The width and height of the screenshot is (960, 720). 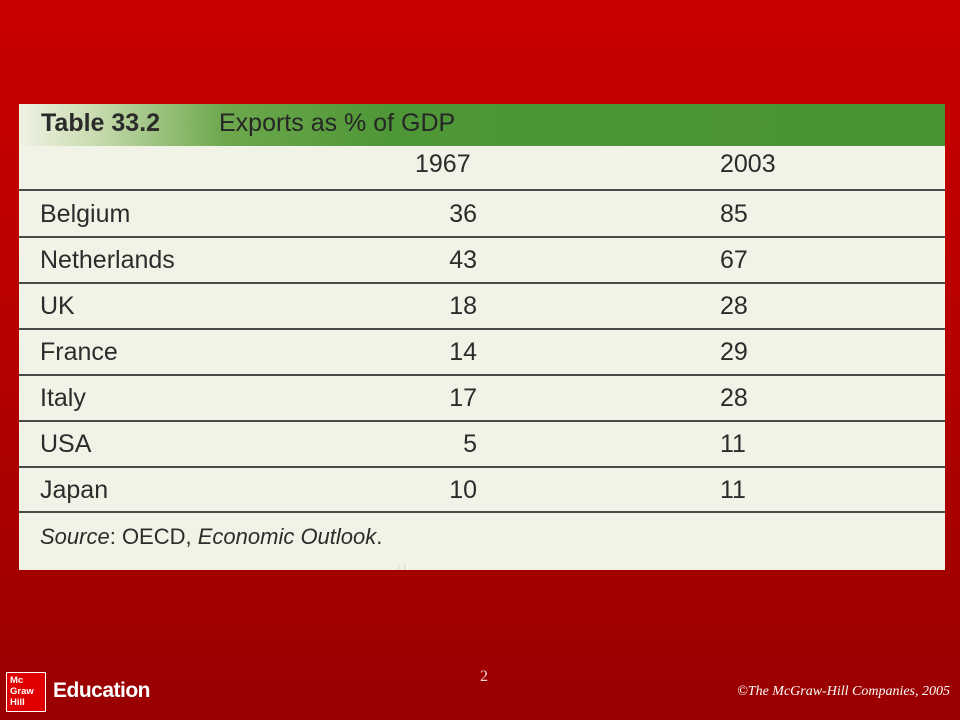 What do you see at coordinates (402, 564) in the screenshot?
I see `faint-stamp-mark: ၦ` at bounding box center [402, 564].